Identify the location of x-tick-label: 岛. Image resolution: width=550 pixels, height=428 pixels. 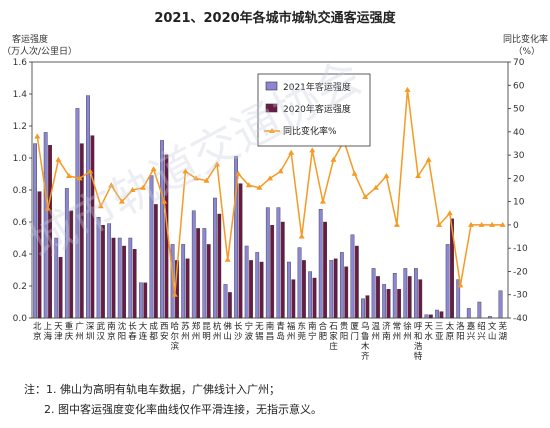
(280, 336).